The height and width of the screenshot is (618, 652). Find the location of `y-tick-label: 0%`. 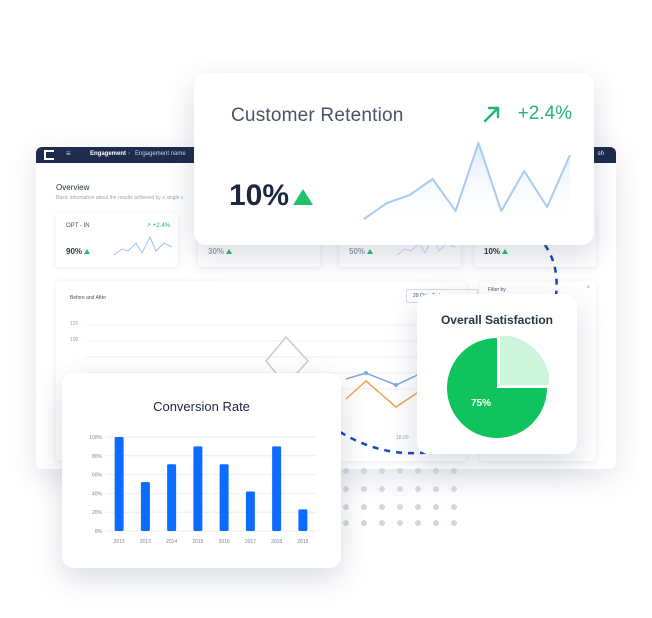

y-tick-label: 0% is located at coordinates (99, 532).